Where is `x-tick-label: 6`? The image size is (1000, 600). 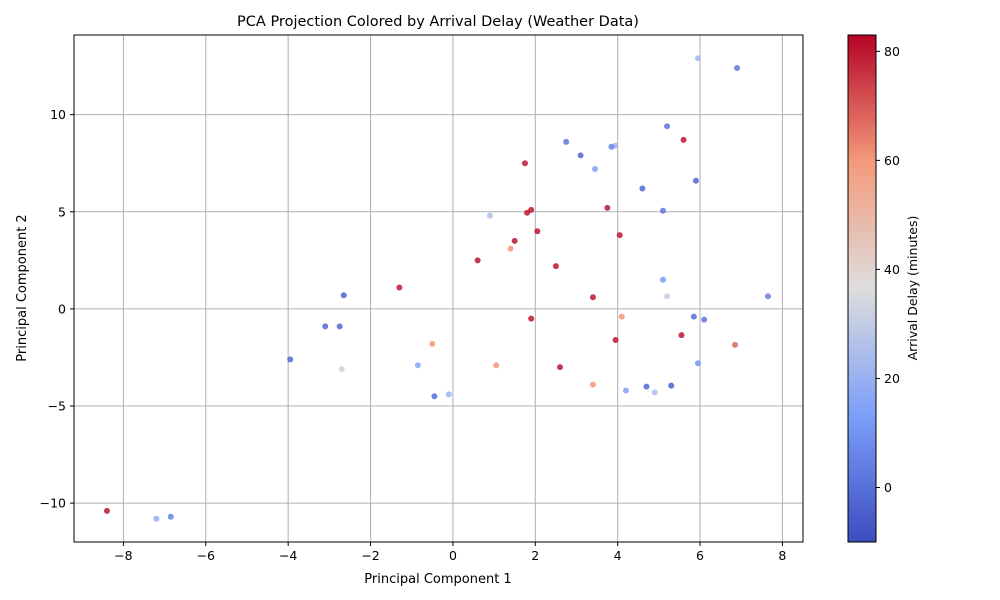
x-tick-label: 6 is located at coordinates (700, 555).